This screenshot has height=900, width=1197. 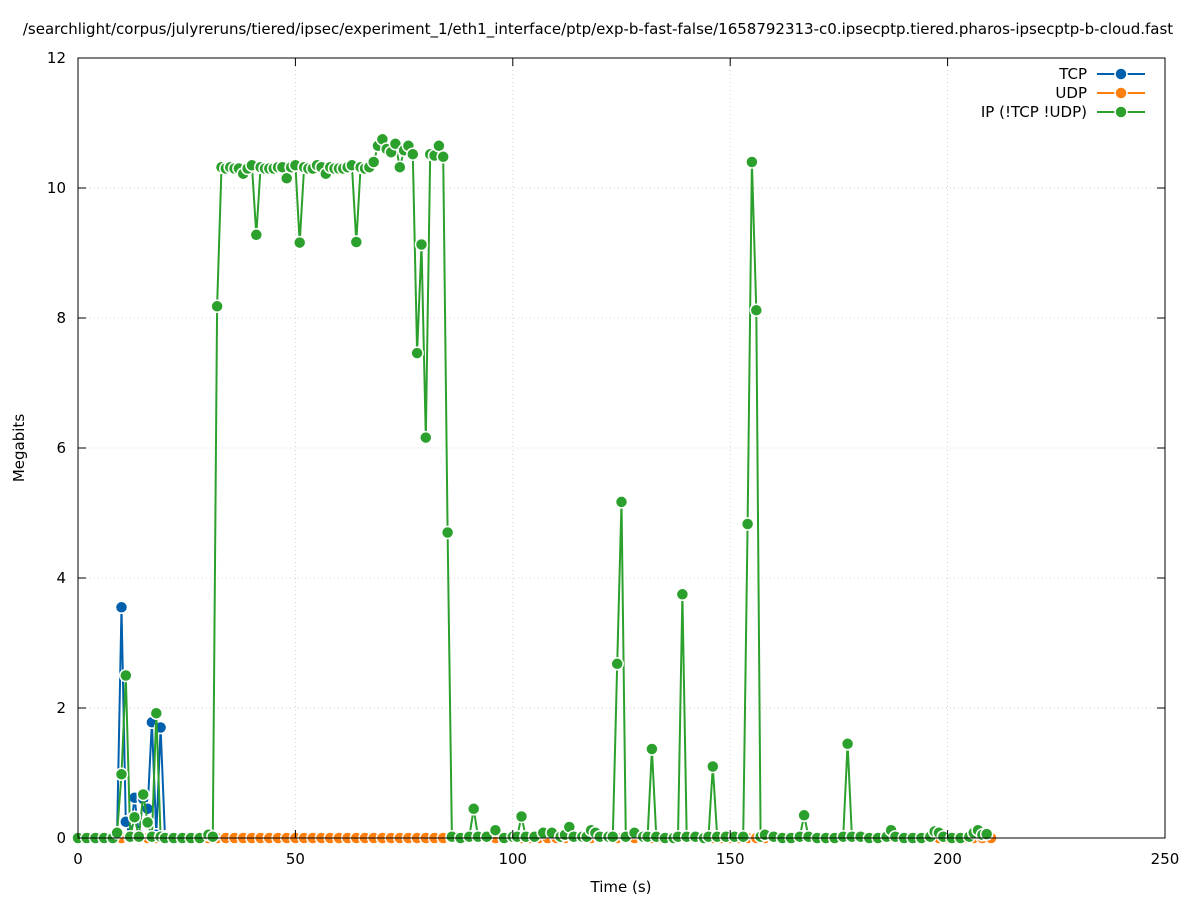 I want to click on legend-label: UDP, so click(x=1071, y=93).